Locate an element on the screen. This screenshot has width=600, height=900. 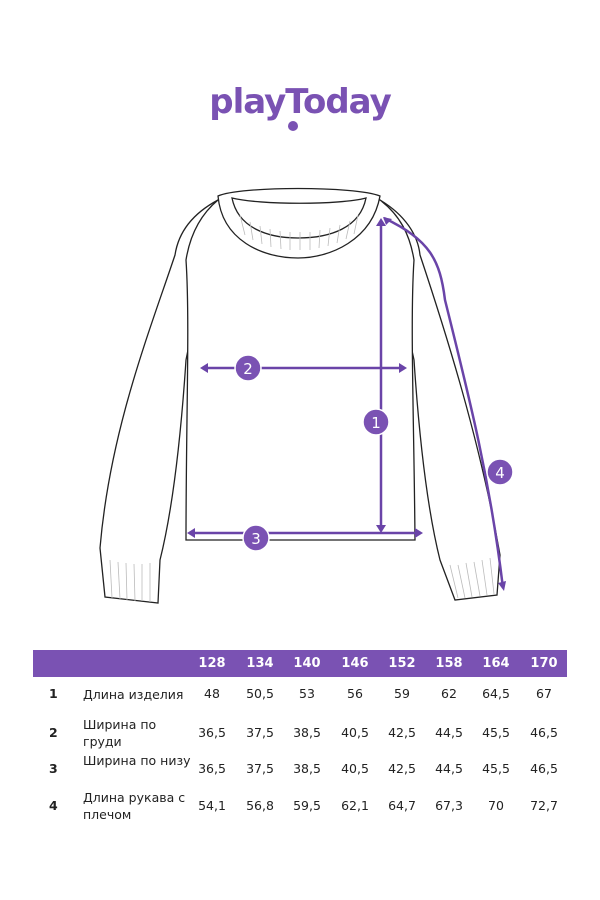
cell-value: 62,1 is located at coordinates (355, 805).